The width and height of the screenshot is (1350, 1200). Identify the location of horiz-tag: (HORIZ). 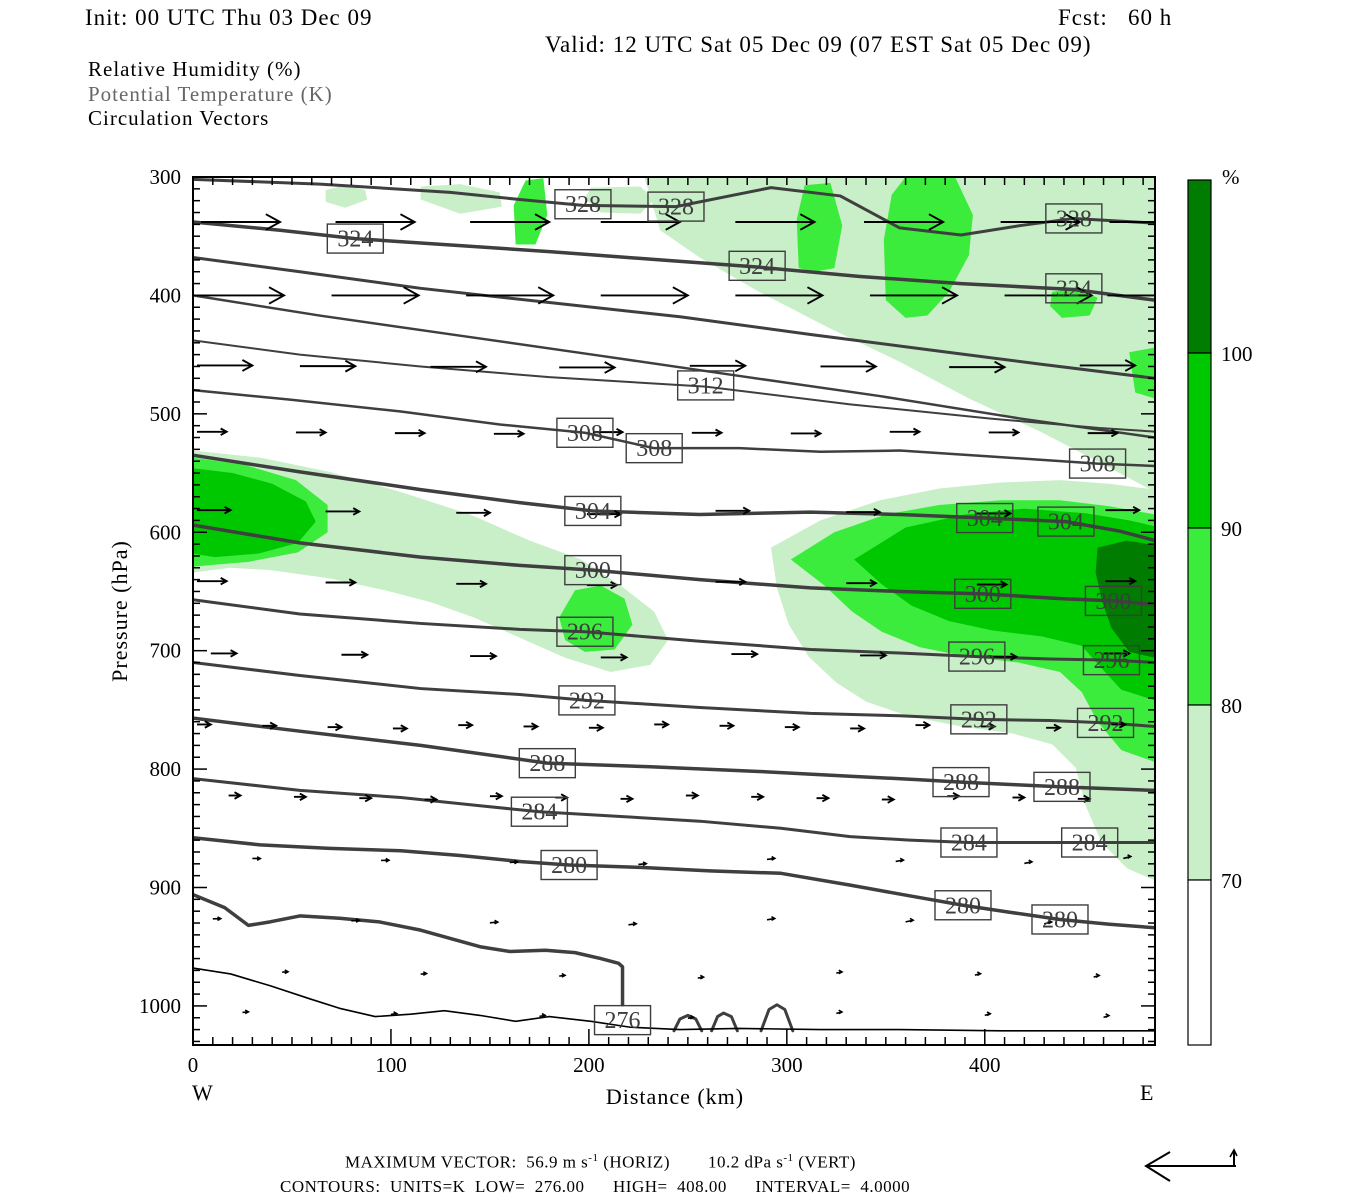
(634, 1162).